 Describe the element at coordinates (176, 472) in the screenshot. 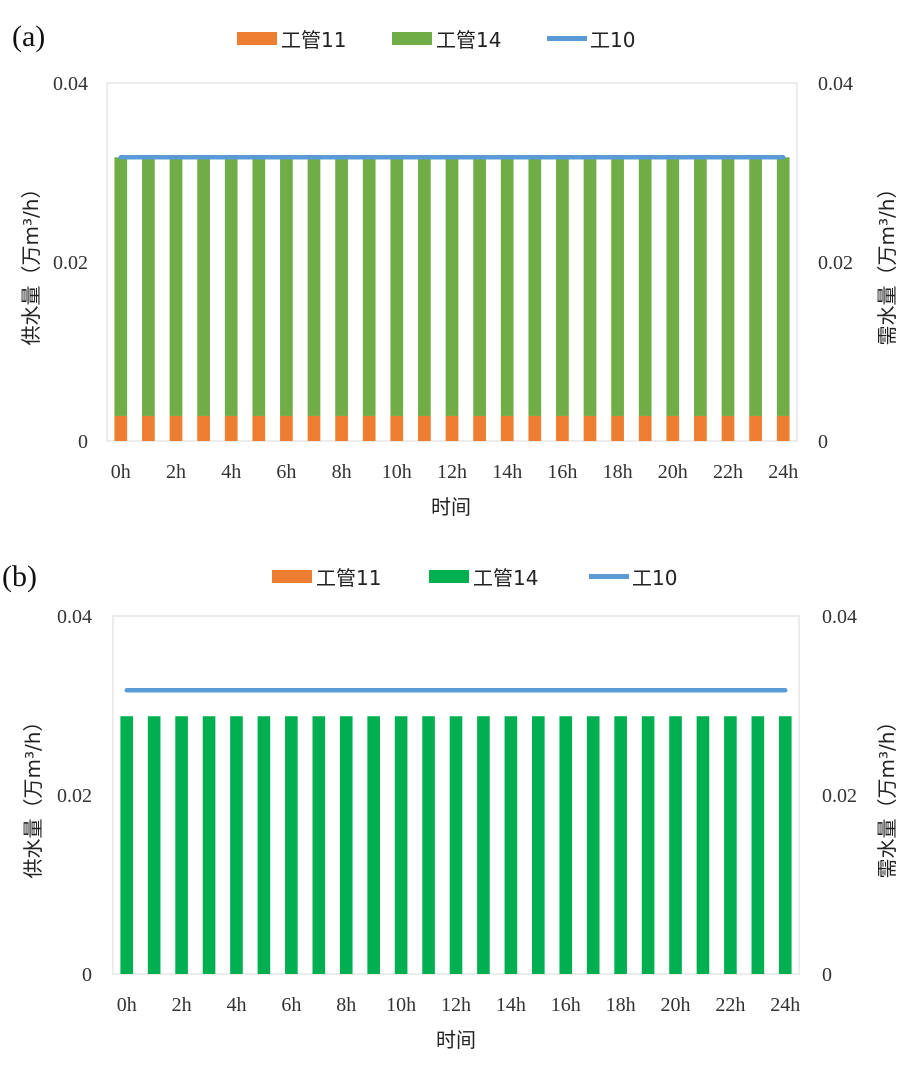

I see `xtick-a-2h: 2h` at that location.